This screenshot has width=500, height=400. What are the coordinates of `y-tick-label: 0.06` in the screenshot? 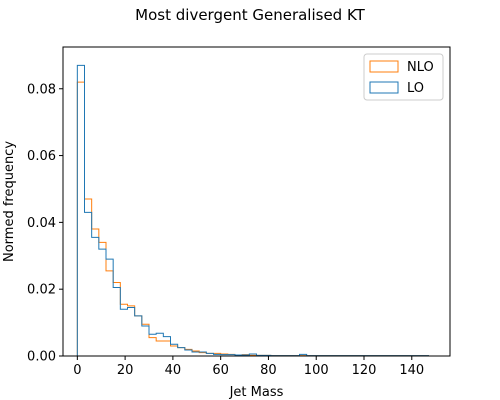 It's located at (41, 156).